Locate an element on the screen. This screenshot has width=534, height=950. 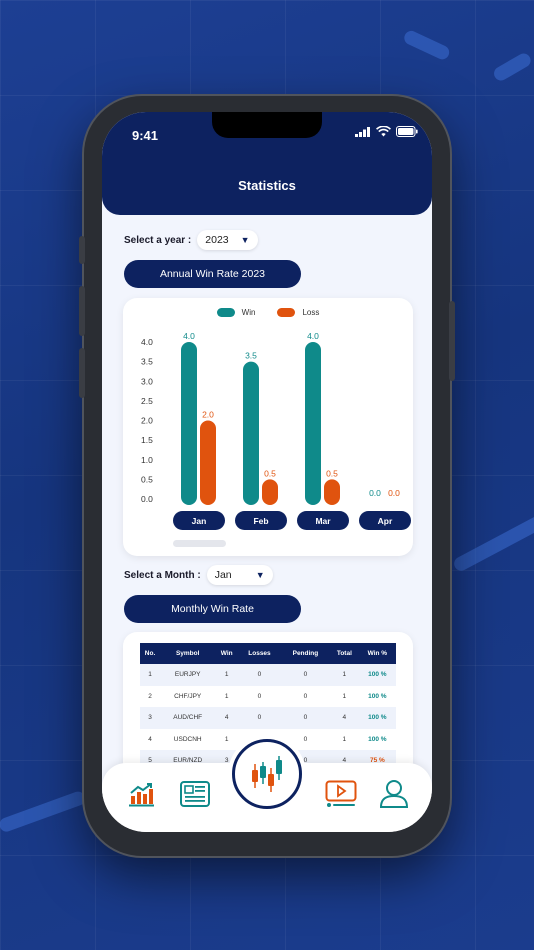
x-tick-label: Mar is located at coordinates (323, 521).